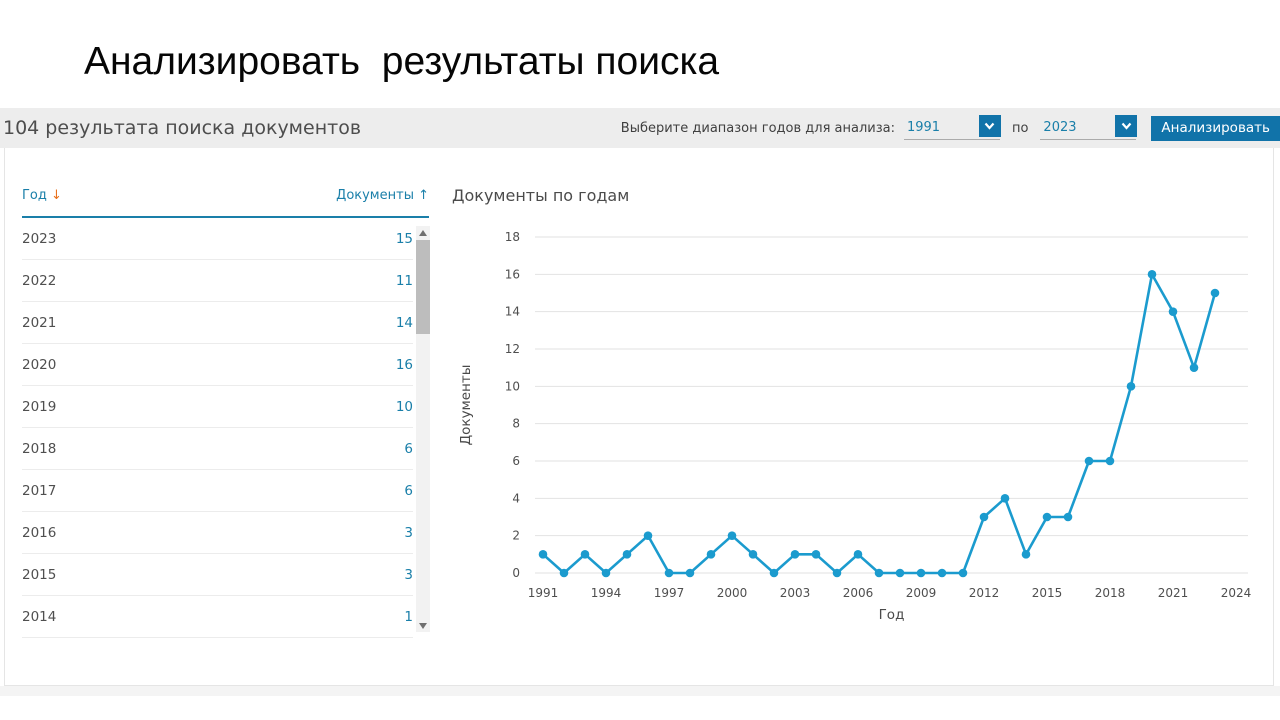 This screenshot has height=720, width=1280. What do you see at coordinates (34, 195) in the screenshot?
I see `column-header-year-label: Год` at bounding box center [34, 195].